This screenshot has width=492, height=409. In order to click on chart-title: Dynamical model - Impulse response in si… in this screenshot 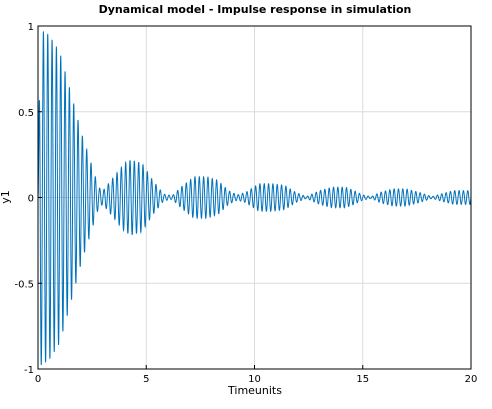, I will do `click(255, 9)`.